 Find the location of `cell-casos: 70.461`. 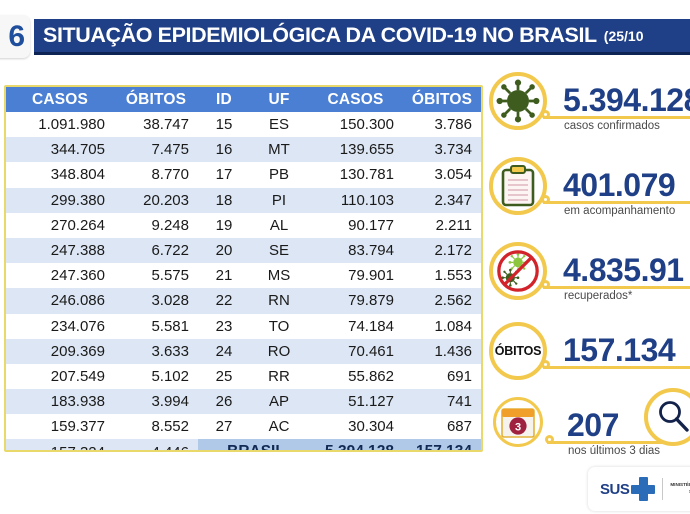

cell-casos: 70.461 is located at coordinates (355, 351).